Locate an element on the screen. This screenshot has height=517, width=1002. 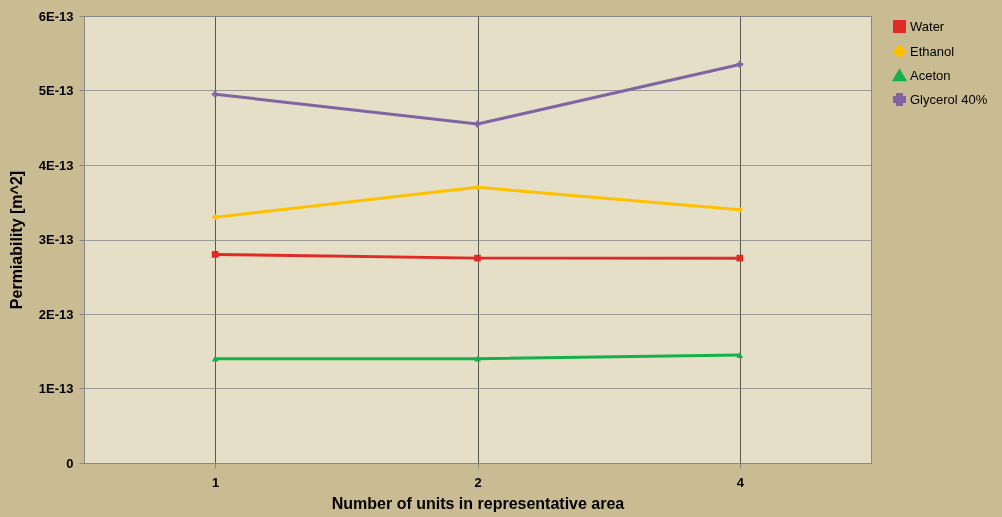
y-tick-label: 4E-13 is located at coordinates (56, 165).